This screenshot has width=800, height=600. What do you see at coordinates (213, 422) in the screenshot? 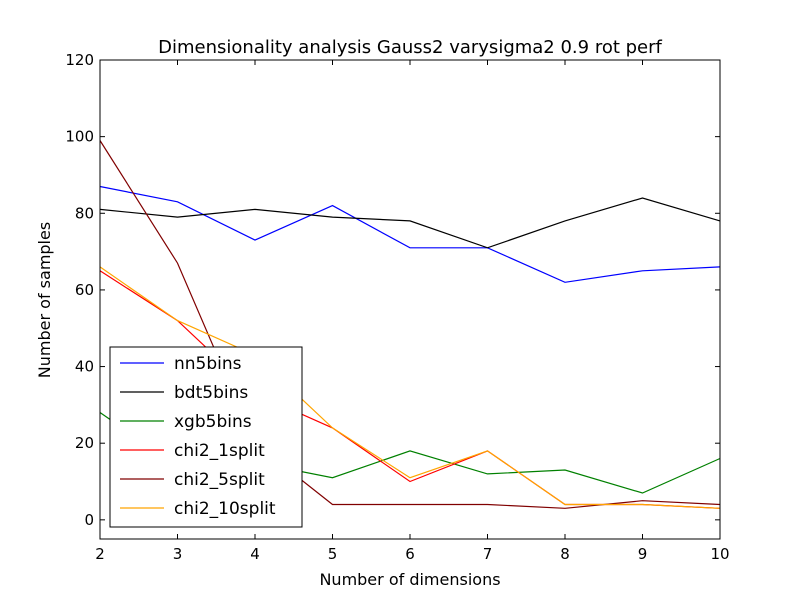
I see `legend-label-xgb5bins: xgb5bins` at bounding box center [213, 422].